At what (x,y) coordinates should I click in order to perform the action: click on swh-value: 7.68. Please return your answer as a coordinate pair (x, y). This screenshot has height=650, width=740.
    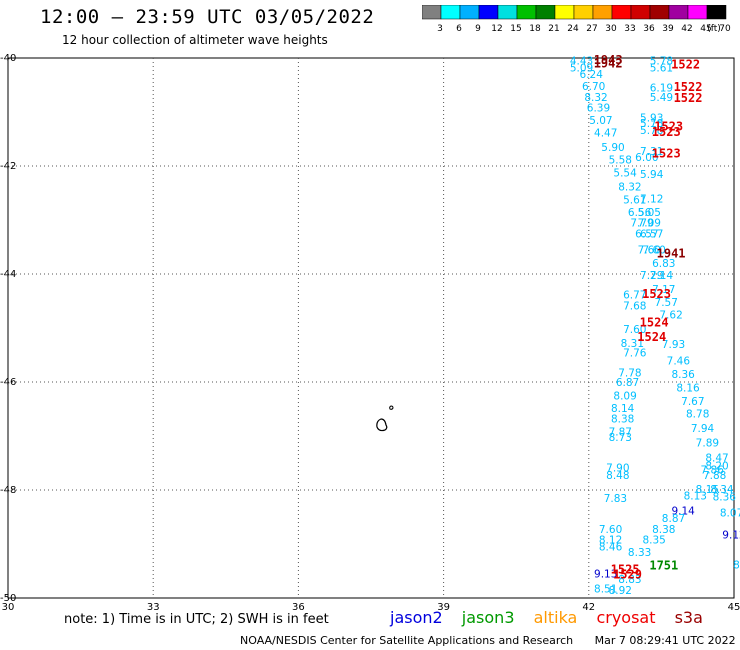
    Looking at the image, I should click on (634, 306).